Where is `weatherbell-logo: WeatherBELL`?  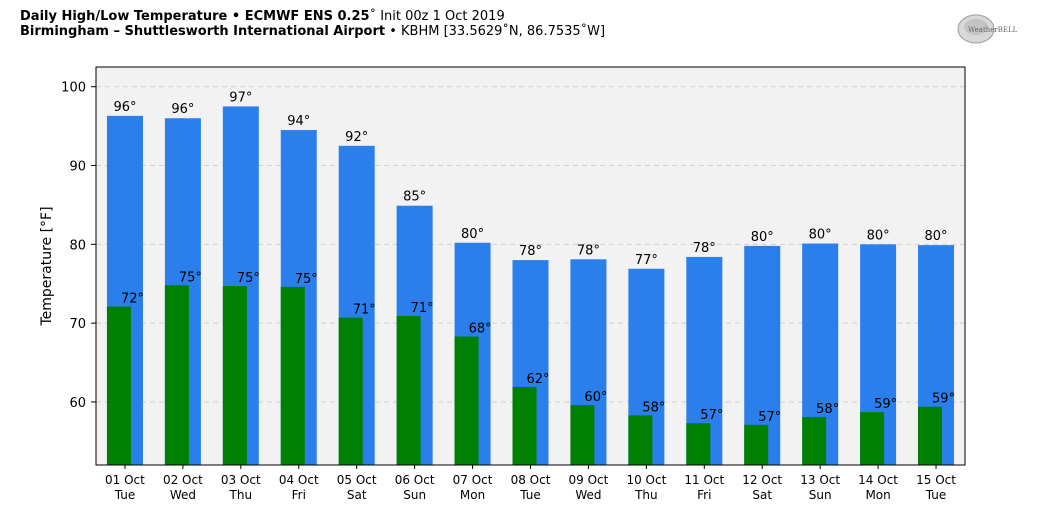
weatherbell-logo: WeatherBELL is located at coordinates (988, 29).